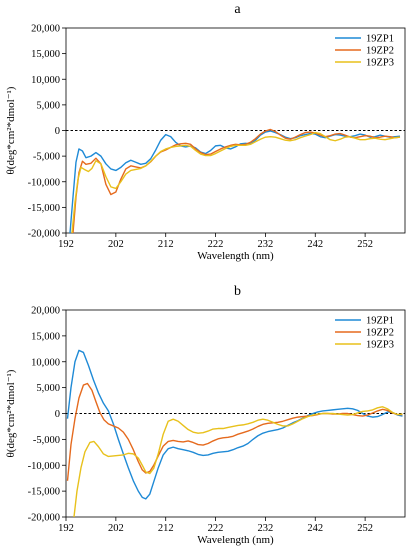 The height and width of the screenshot is (550, 414). I want to click on series-line-19zp3, so click(236, 182).